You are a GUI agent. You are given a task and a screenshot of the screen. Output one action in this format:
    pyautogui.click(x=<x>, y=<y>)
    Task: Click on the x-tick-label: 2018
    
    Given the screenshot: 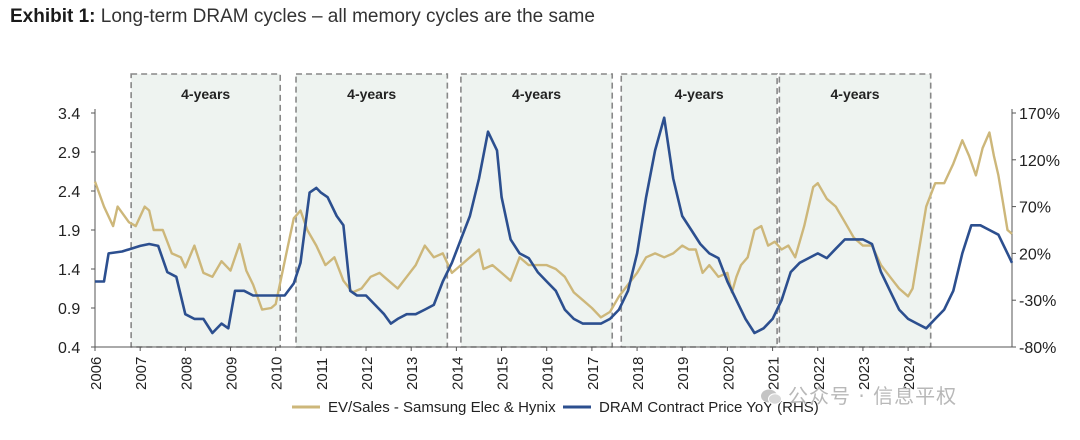 What is the action you would take?
    pyautogui.click(x=638, y=373)
    